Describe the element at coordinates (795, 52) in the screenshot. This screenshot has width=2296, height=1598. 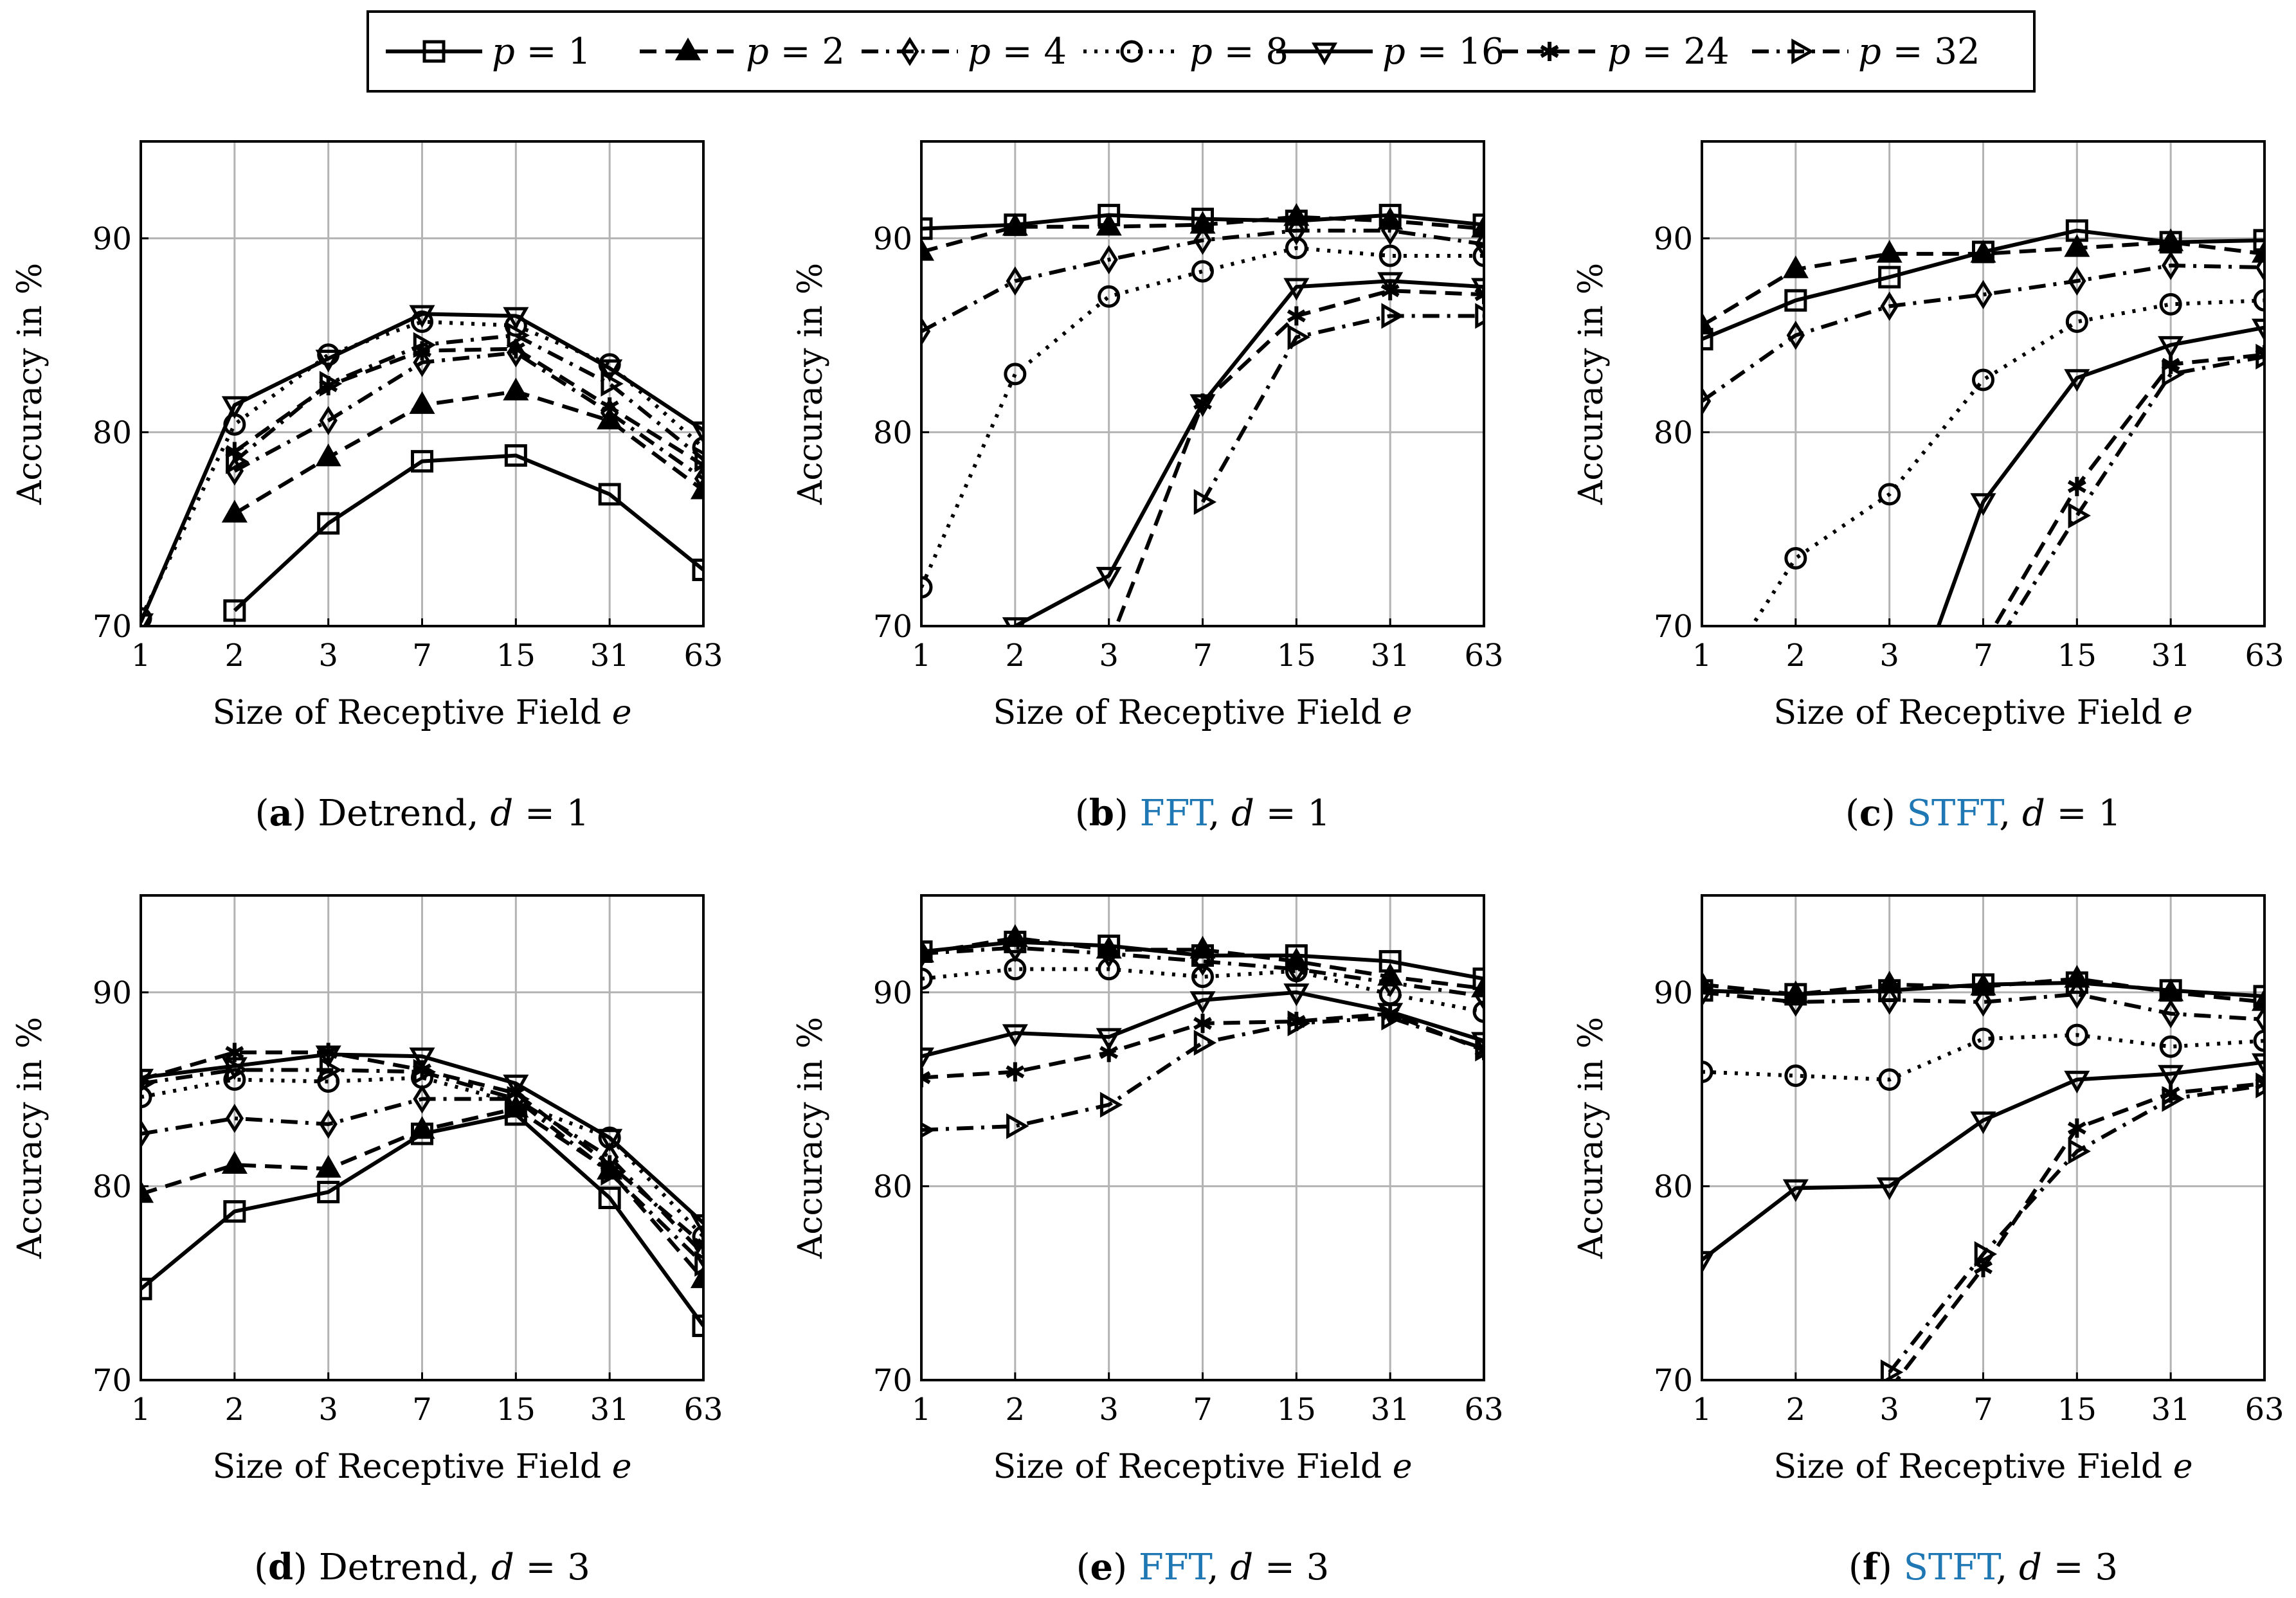
I see `legend-label: p = 2` at that location.